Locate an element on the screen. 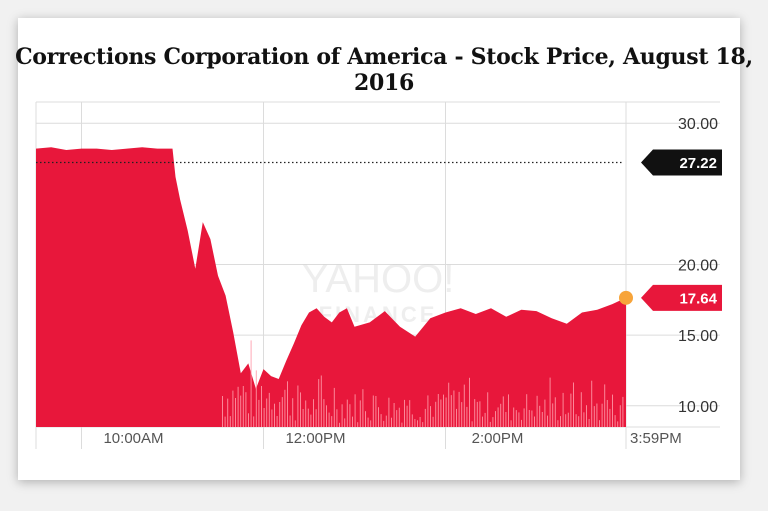  x-tick-label: 2:00PM is located at coordinates (498, 438).